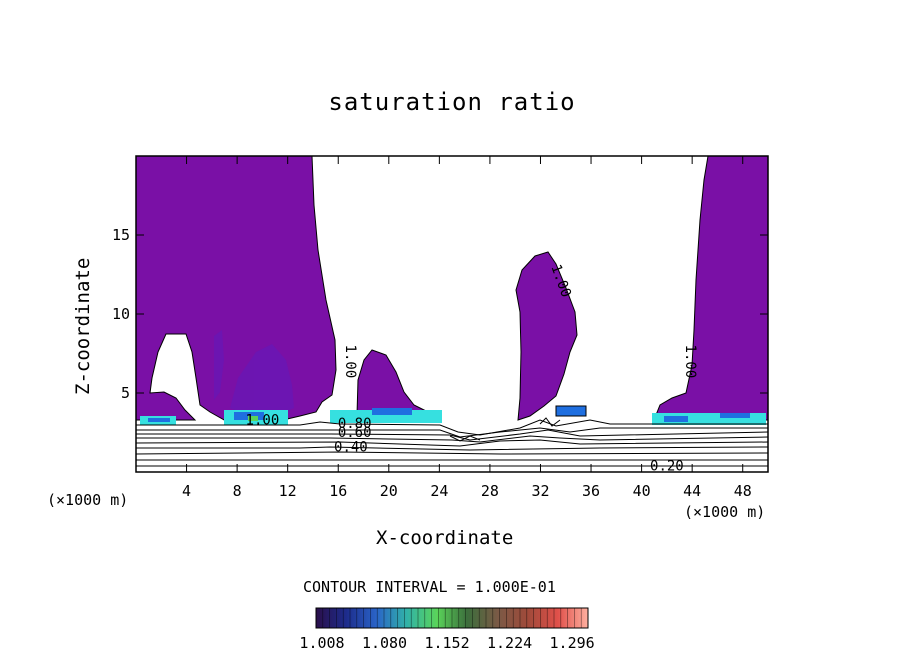 Image resolution: width=904 pixels, height=654 pixels. Describe the element at coordinates (667, 466) in the screenshot. I see `contour-label: 0.20` at that location.